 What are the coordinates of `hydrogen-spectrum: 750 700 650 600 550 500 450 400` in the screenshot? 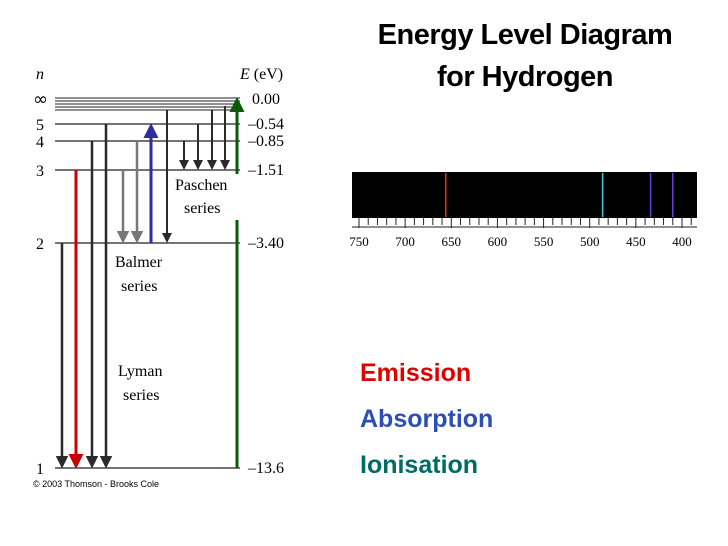 It's located at (523, 210).